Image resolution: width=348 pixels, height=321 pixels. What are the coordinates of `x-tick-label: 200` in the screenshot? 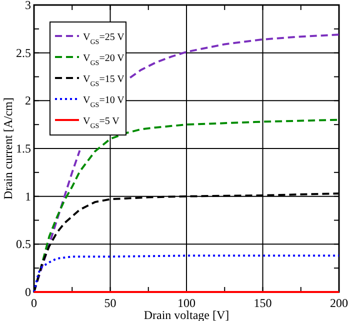 It's located at (339, 303).